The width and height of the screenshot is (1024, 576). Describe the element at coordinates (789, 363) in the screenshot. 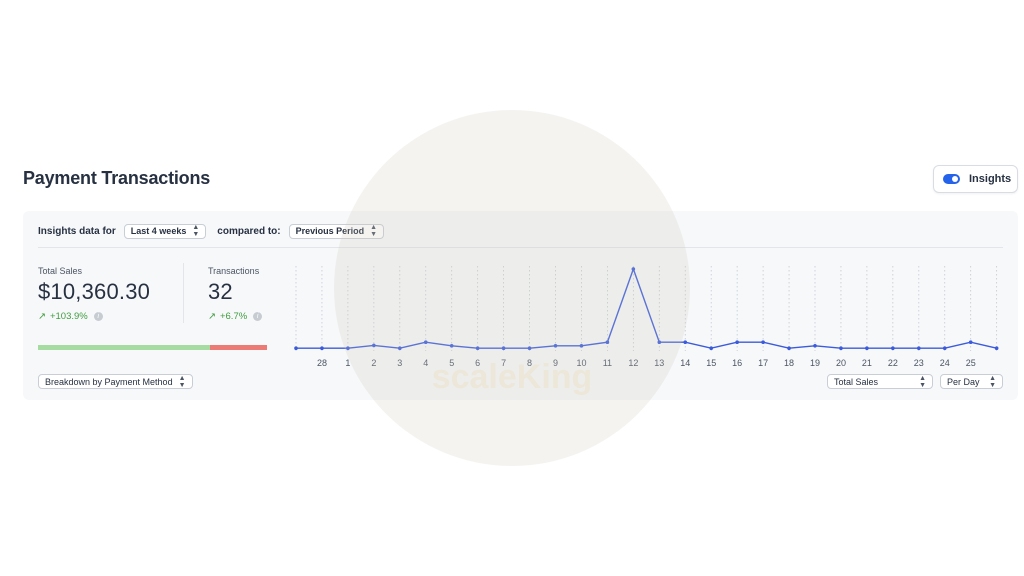

I see `x-tick-label: 18` at that location.